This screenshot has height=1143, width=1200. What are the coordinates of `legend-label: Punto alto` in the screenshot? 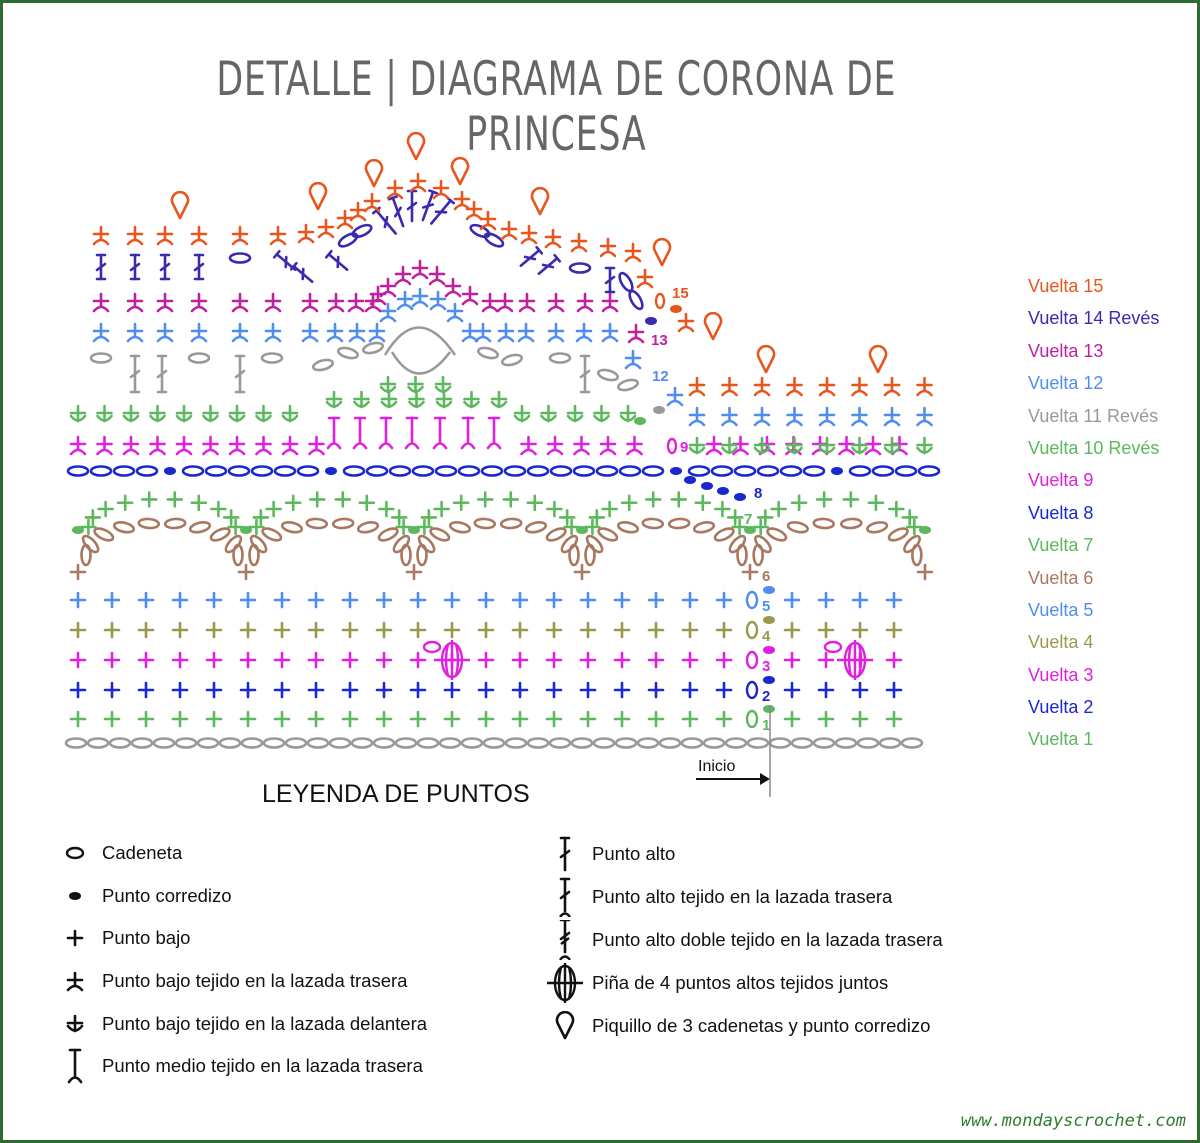 It's located at (634, 853).